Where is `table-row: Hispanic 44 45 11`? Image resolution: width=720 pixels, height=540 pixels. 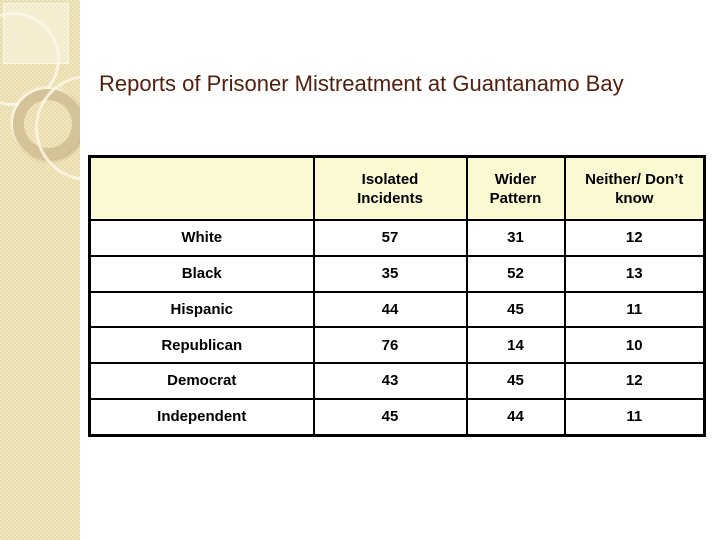 table-row: Hispanic 44 45 11 is located at coordinates (397, 309).